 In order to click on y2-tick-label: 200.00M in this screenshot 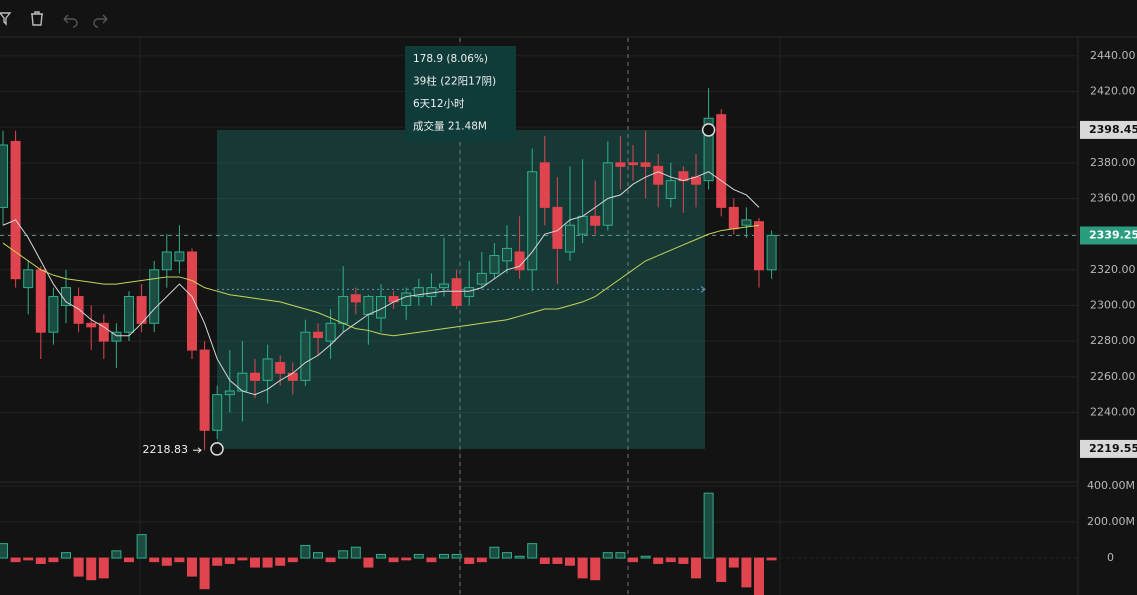, I will do `click(1111, 521)`.